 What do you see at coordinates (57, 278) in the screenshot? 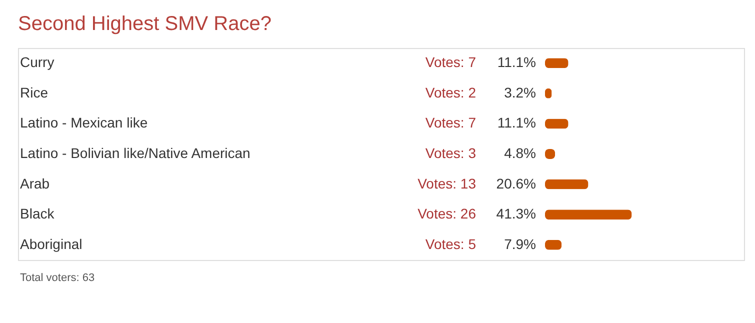
I see `text: Total voters: 63` at bounding box center [57, 278].